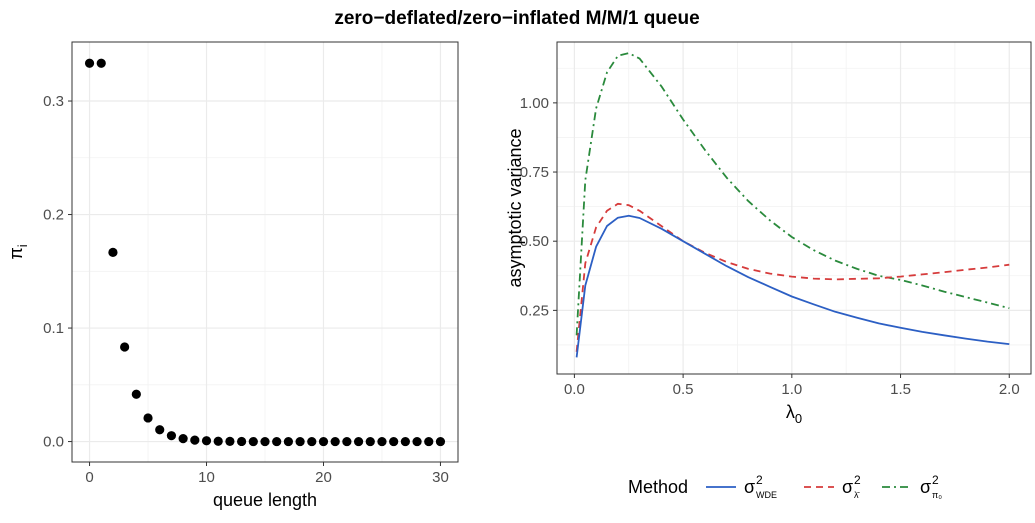 This screenshot has width=1035, height=523. I want to click on series-line-lambda, so click(792, 277).